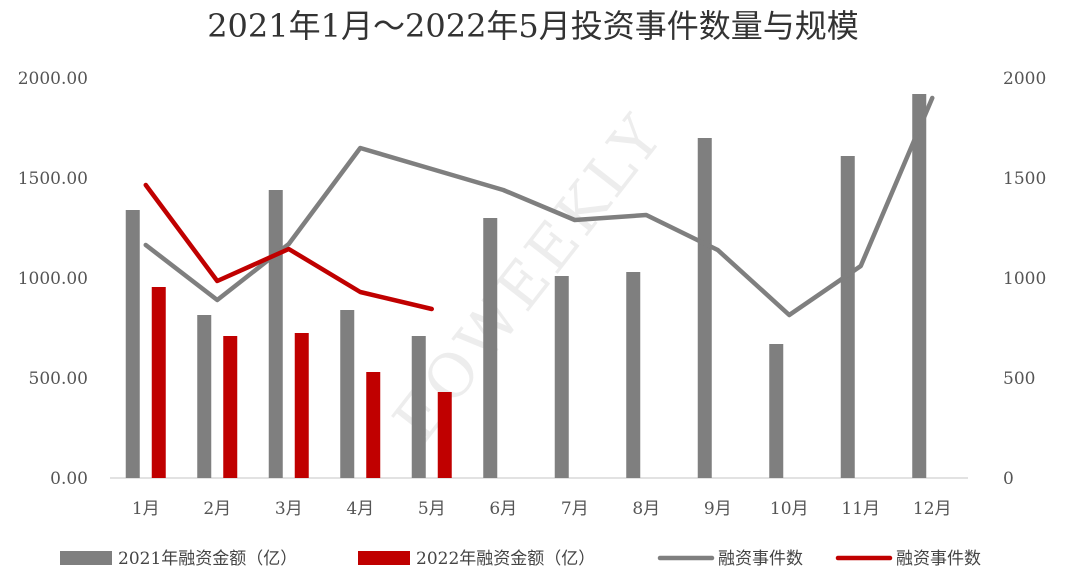 This screenshot has height=584, width=1080. Describe the element at coordinates (503, 509) in the screenshot. I see `x-tick-label: 6月` at that location.